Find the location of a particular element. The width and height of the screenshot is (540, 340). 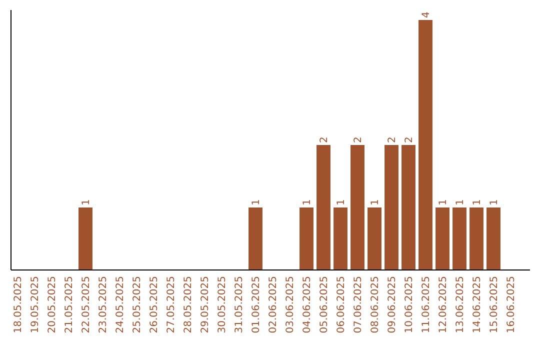

data-label: 4 is located at coordinates (426, 15).